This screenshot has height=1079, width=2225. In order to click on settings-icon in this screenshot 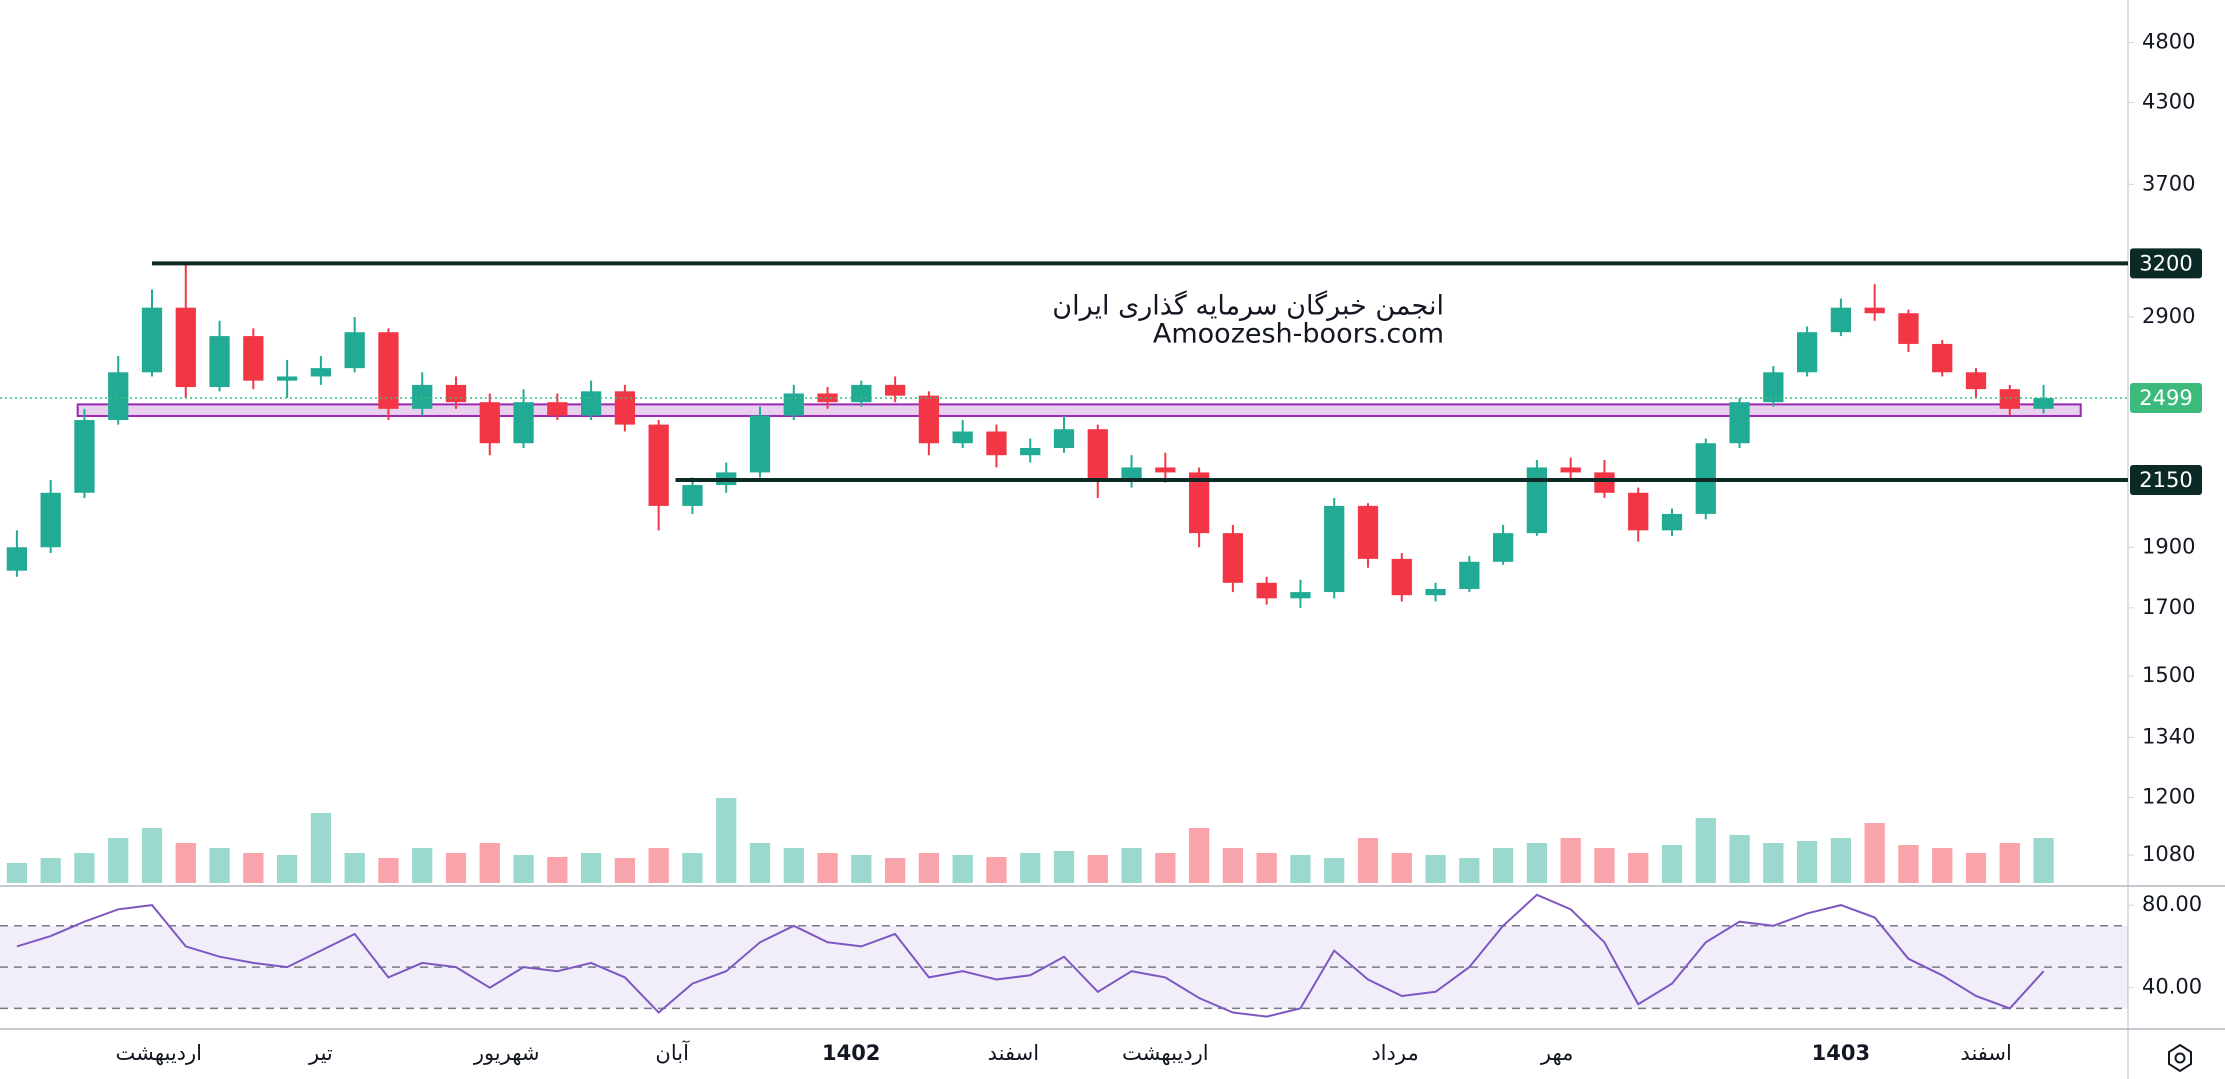, I will do `click(2180, 1058)`.